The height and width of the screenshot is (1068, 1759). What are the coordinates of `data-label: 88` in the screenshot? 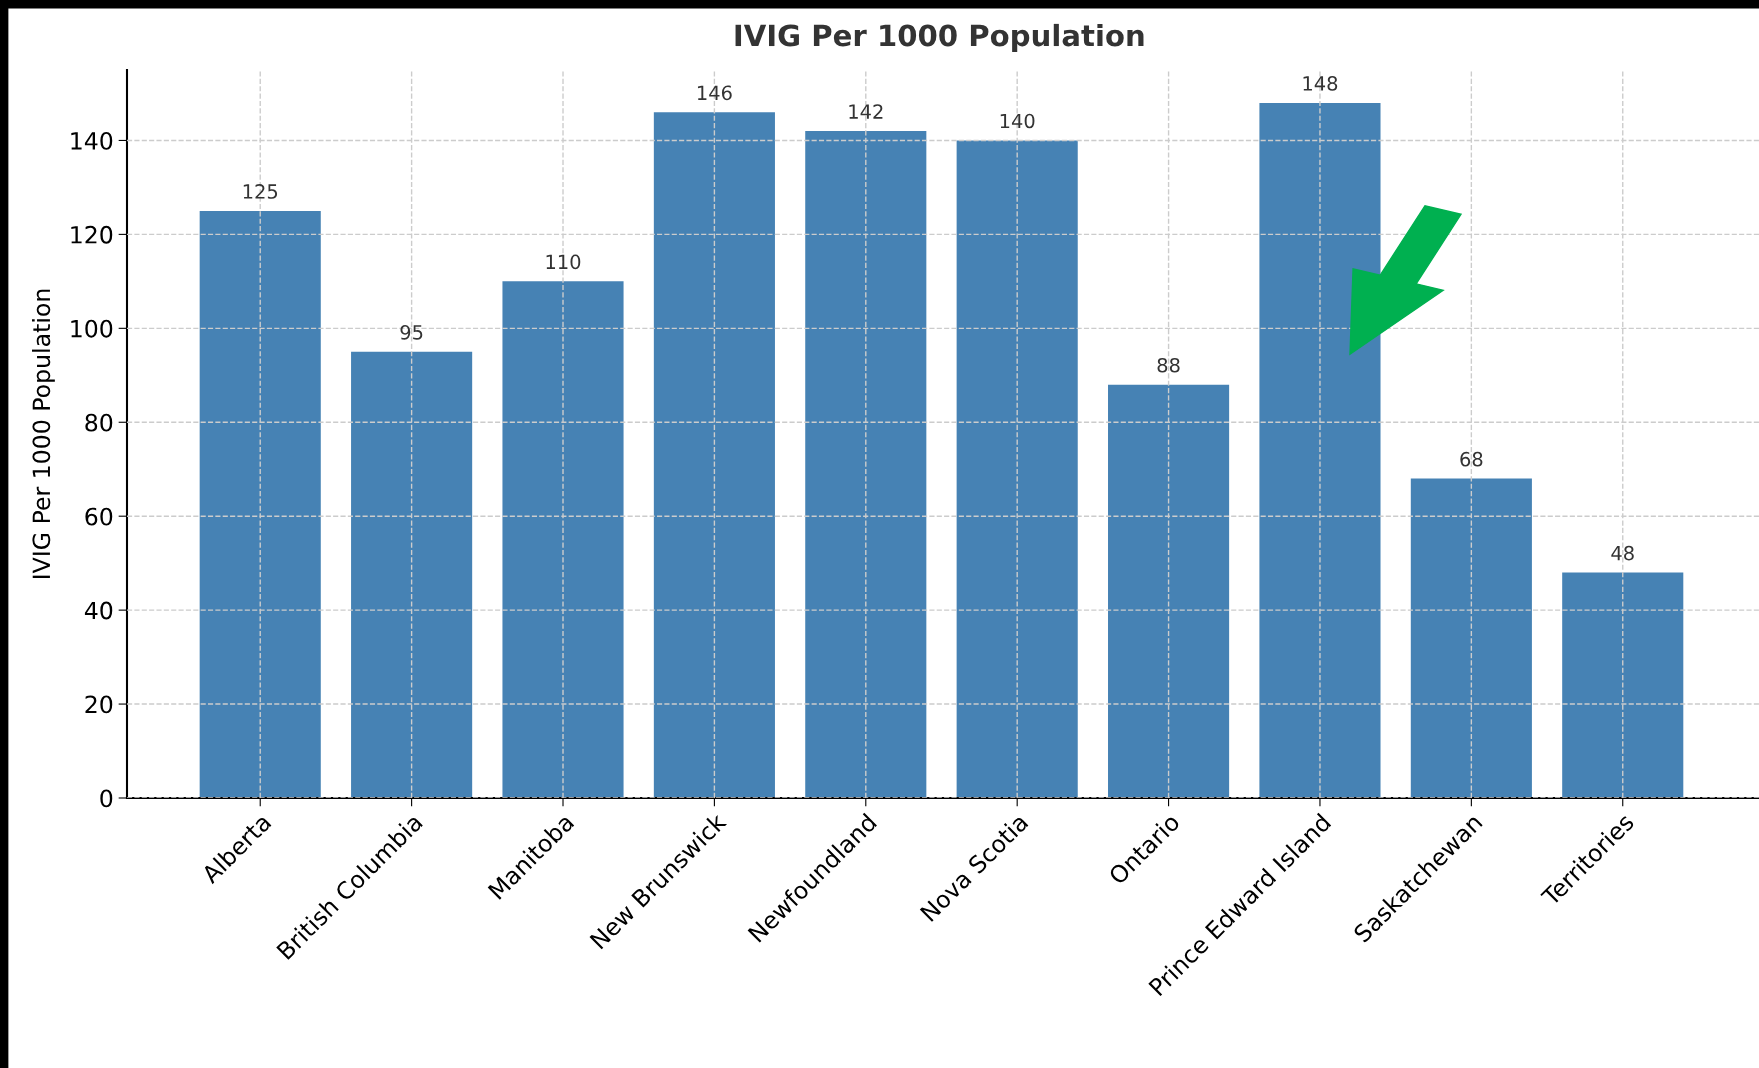 It's located at (1168, 365).